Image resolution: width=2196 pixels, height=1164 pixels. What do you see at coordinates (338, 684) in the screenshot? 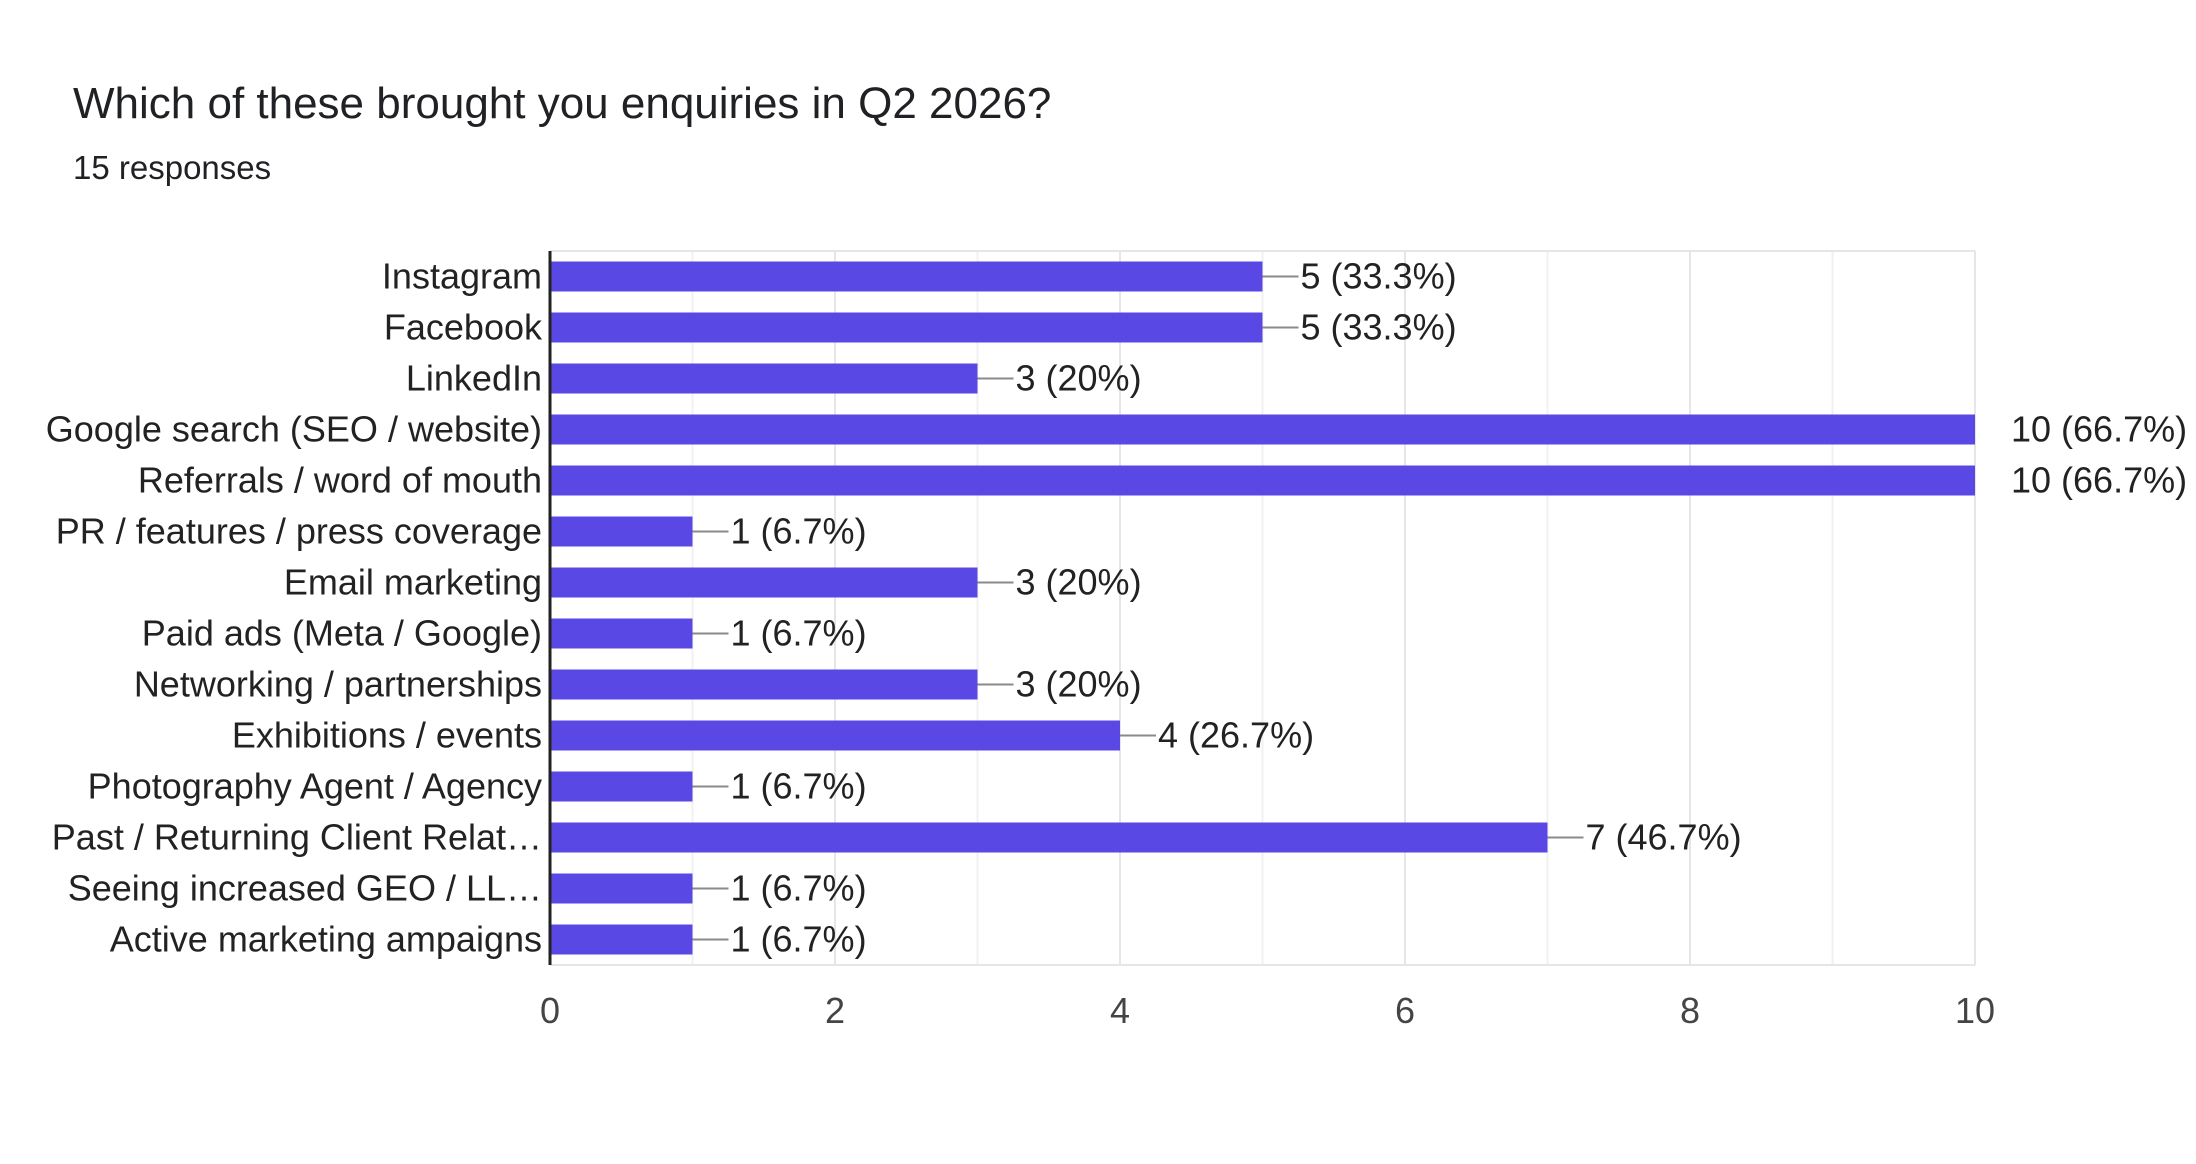
I see `category-label: Networking / partnerships` at bounding box center [338, 684].